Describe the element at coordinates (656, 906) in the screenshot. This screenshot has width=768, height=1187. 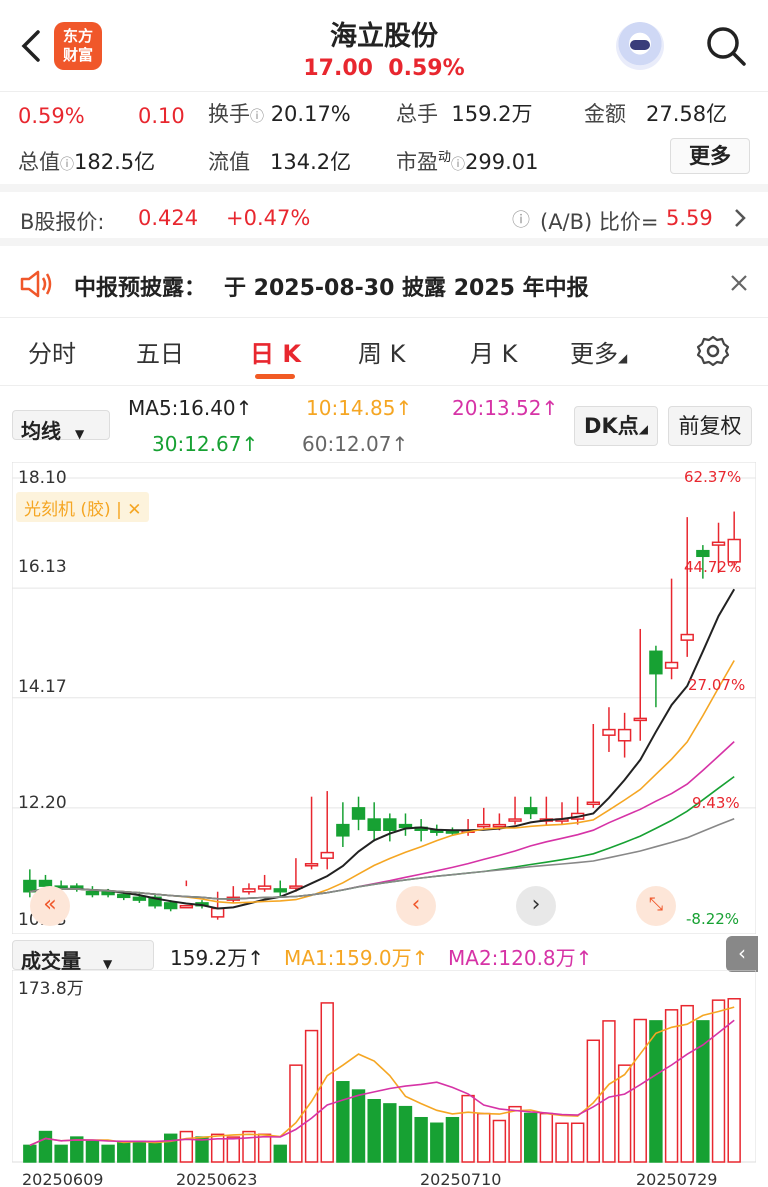
I see `fullscreen-icon: ⤡` at that location.